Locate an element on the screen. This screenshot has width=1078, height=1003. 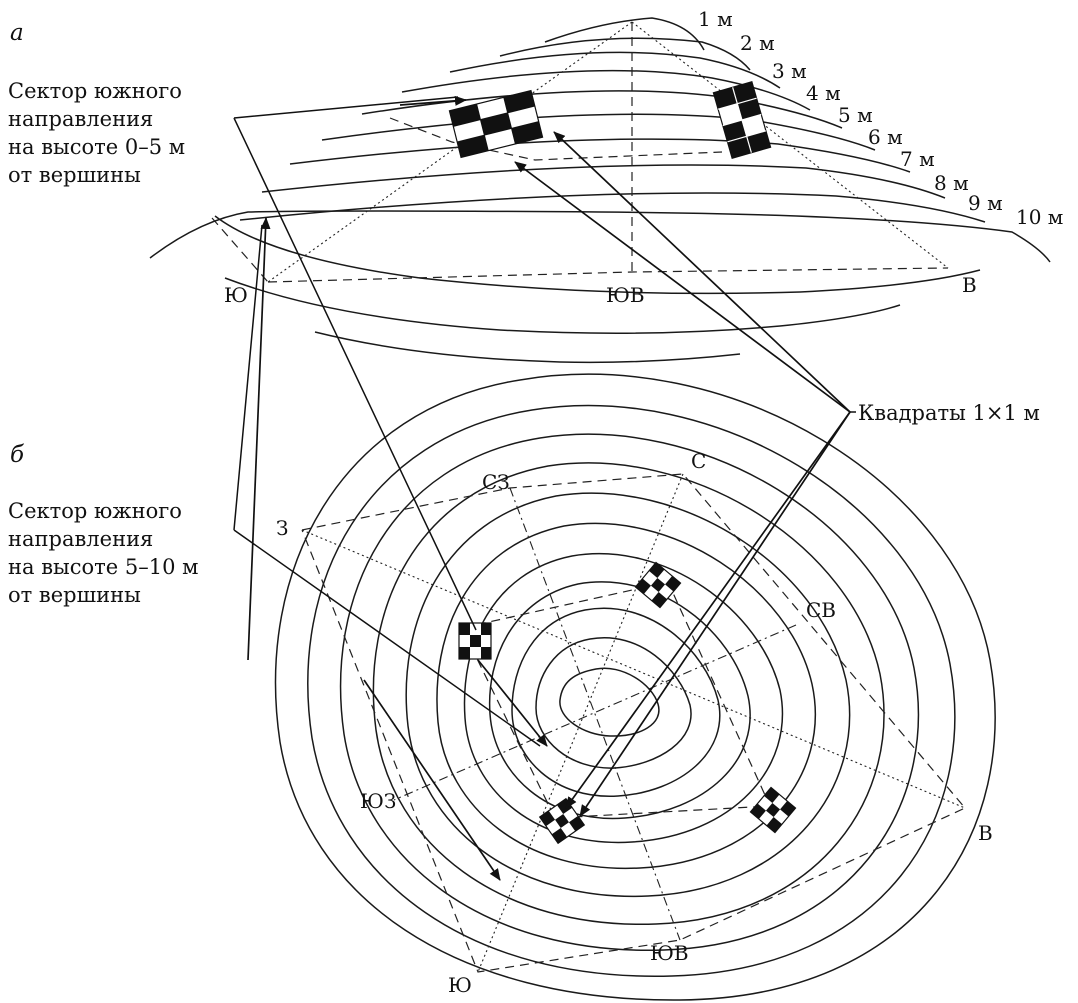
squares-label: Квадраты 1×1 м is located at coordinates (949, 413).